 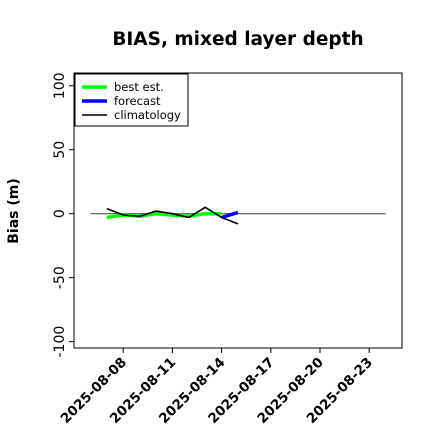 I want to click on y-tick-label: 100, so click(x=60, y=85).